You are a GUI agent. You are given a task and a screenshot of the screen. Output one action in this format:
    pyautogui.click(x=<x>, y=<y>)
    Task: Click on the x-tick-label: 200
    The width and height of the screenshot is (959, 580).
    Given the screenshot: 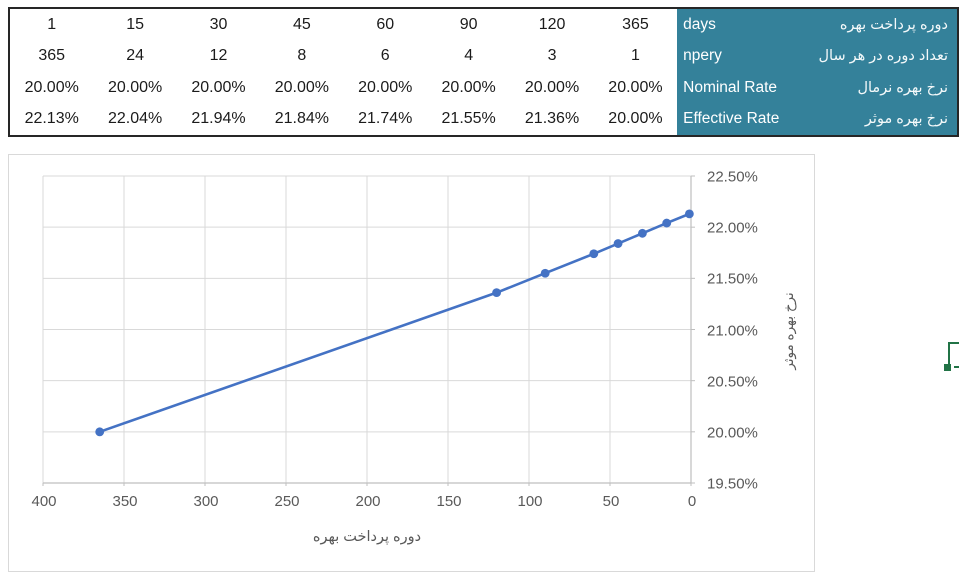 What is the action you would take?
    pyautogui.click(x=368, y=501)
    